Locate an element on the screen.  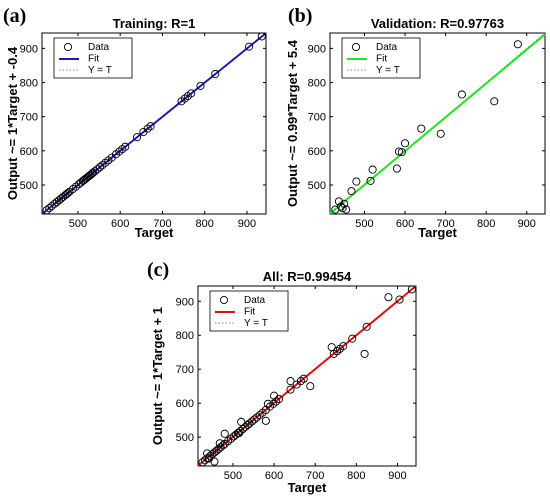
x-tick-label: 600 is located at coordinates (274, 476).